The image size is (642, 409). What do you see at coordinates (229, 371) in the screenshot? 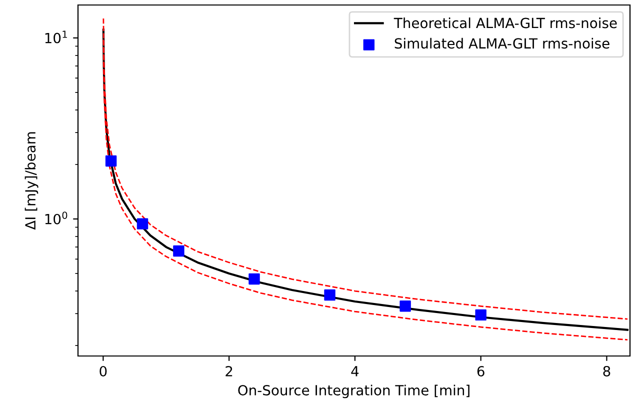
I see `x-tick-label: 2` at bounding box center [229, 371].